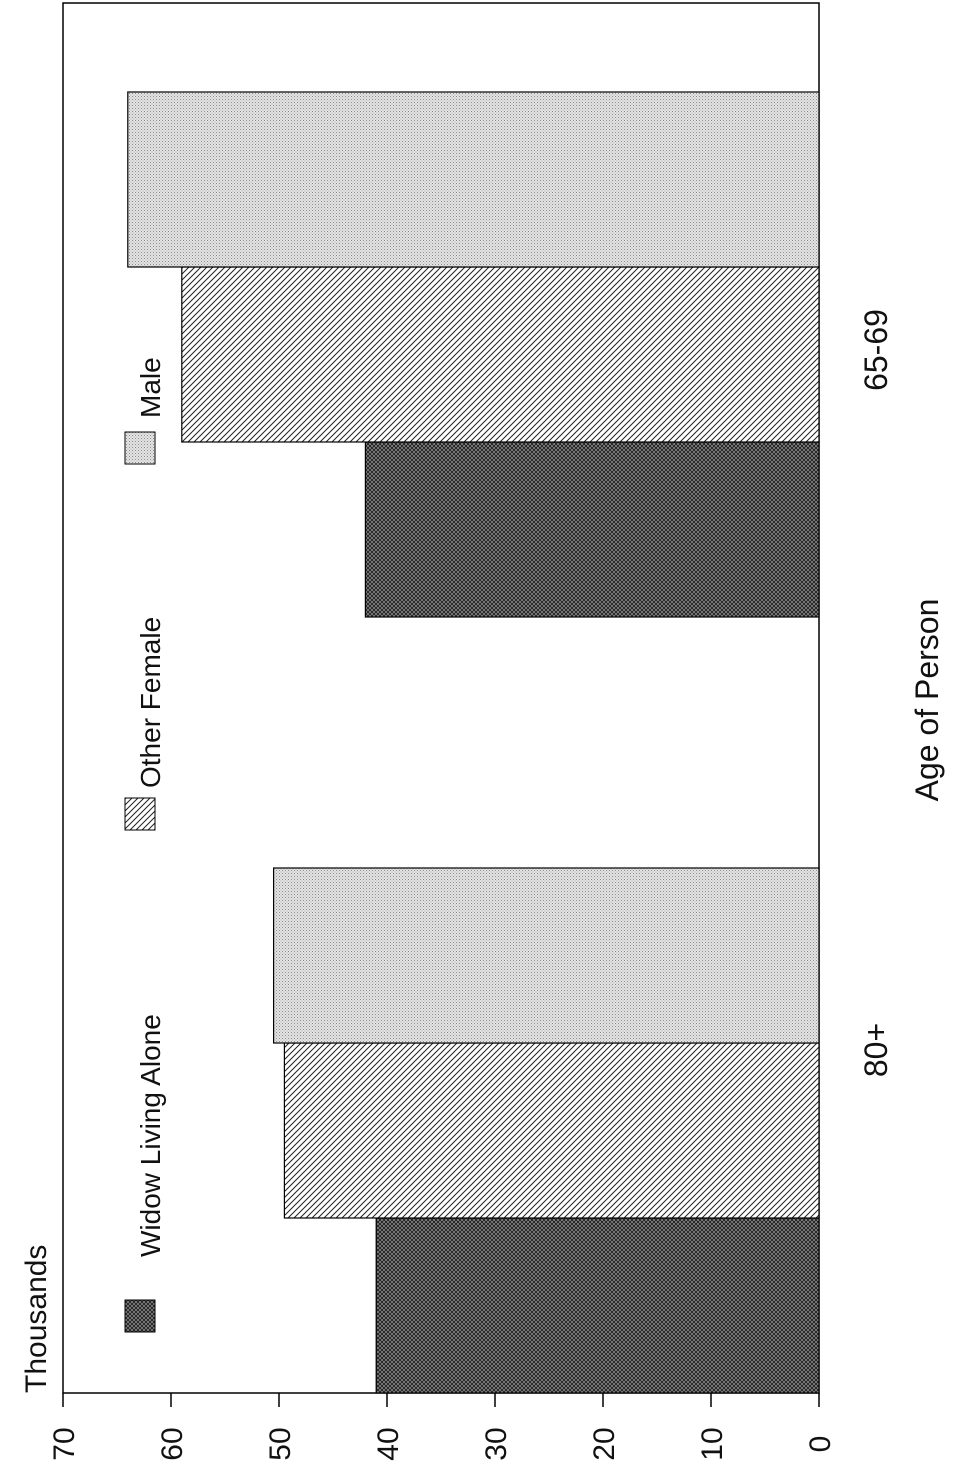 This screenshot has height=1484, width=955. What do you see at coordinates (280, 1443) in the screenshot?
I see `y-tick-label-5: 50` at bounding box center [280, 1443].